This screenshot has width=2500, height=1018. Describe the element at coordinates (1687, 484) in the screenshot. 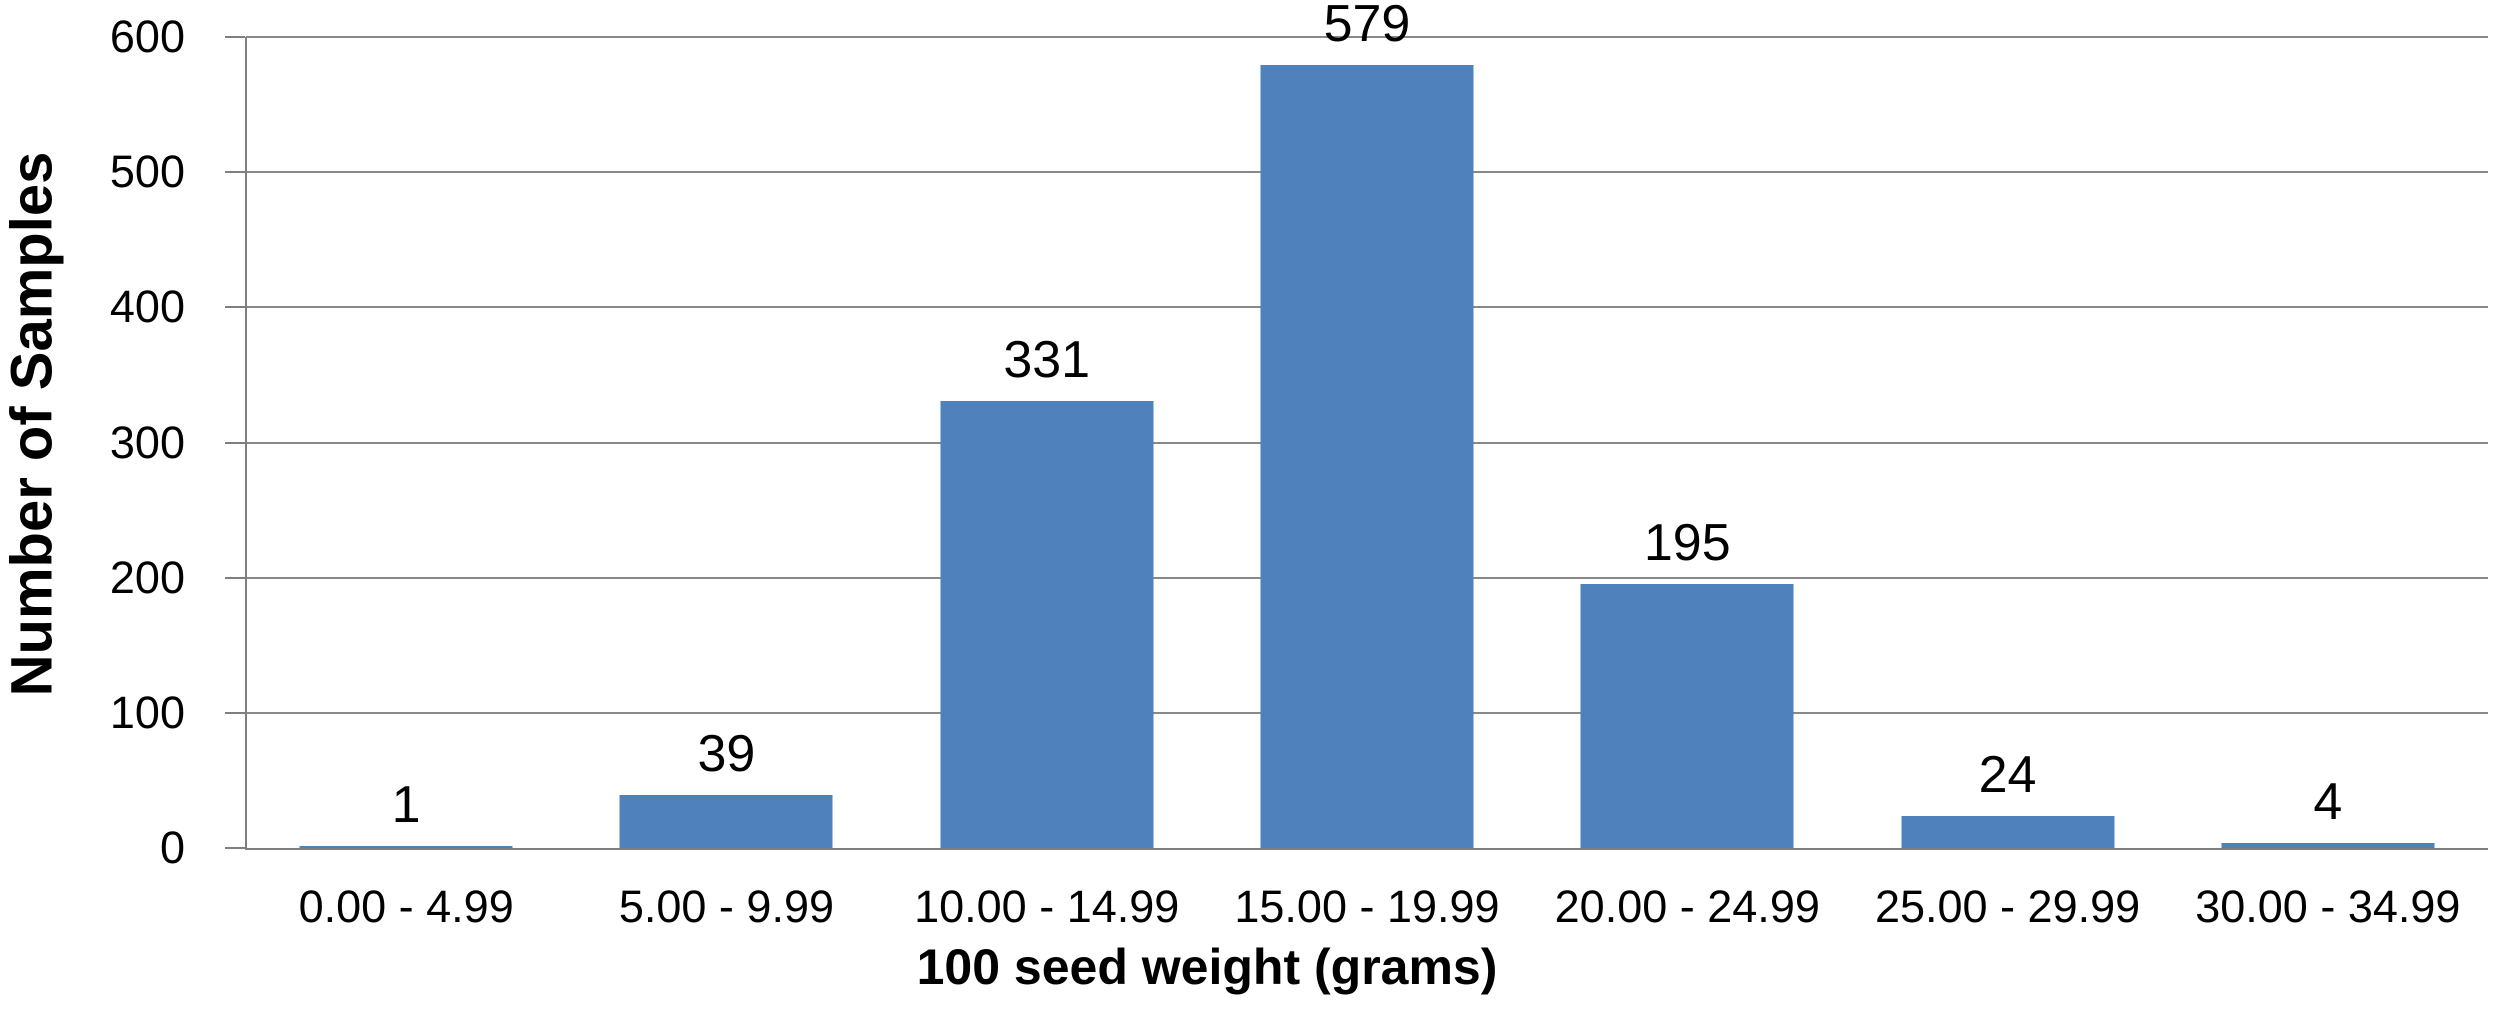

I see `bar-slot: 195 20.00 - 24.99` at that location.